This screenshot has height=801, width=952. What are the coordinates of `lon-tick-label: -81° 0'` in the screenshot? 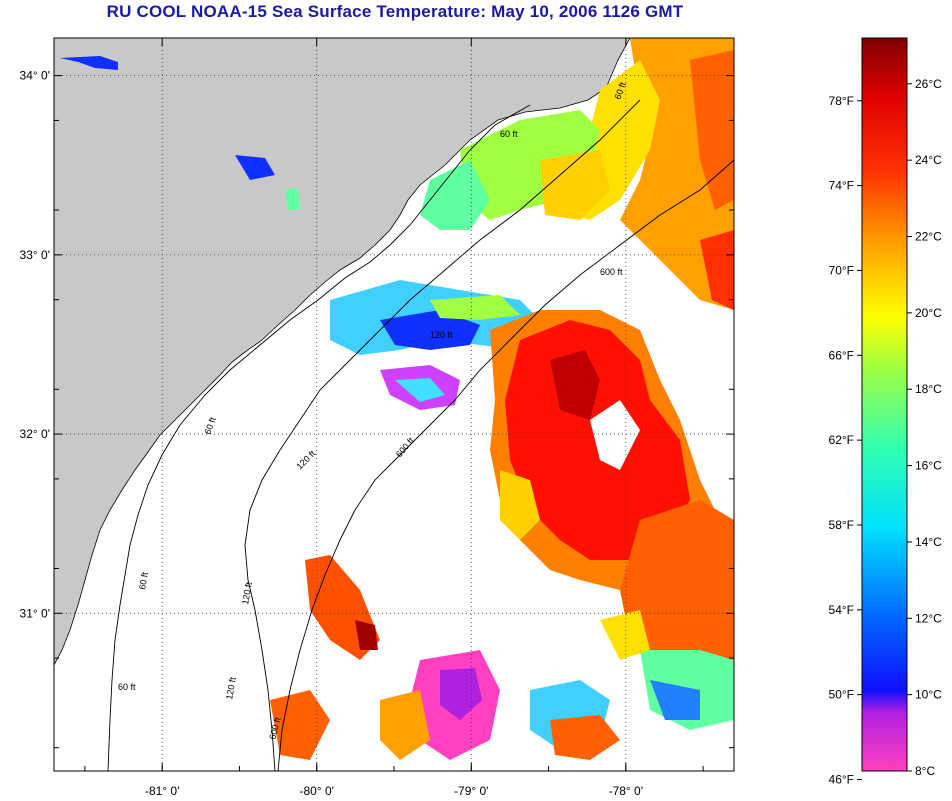 It's located at (162, 791).